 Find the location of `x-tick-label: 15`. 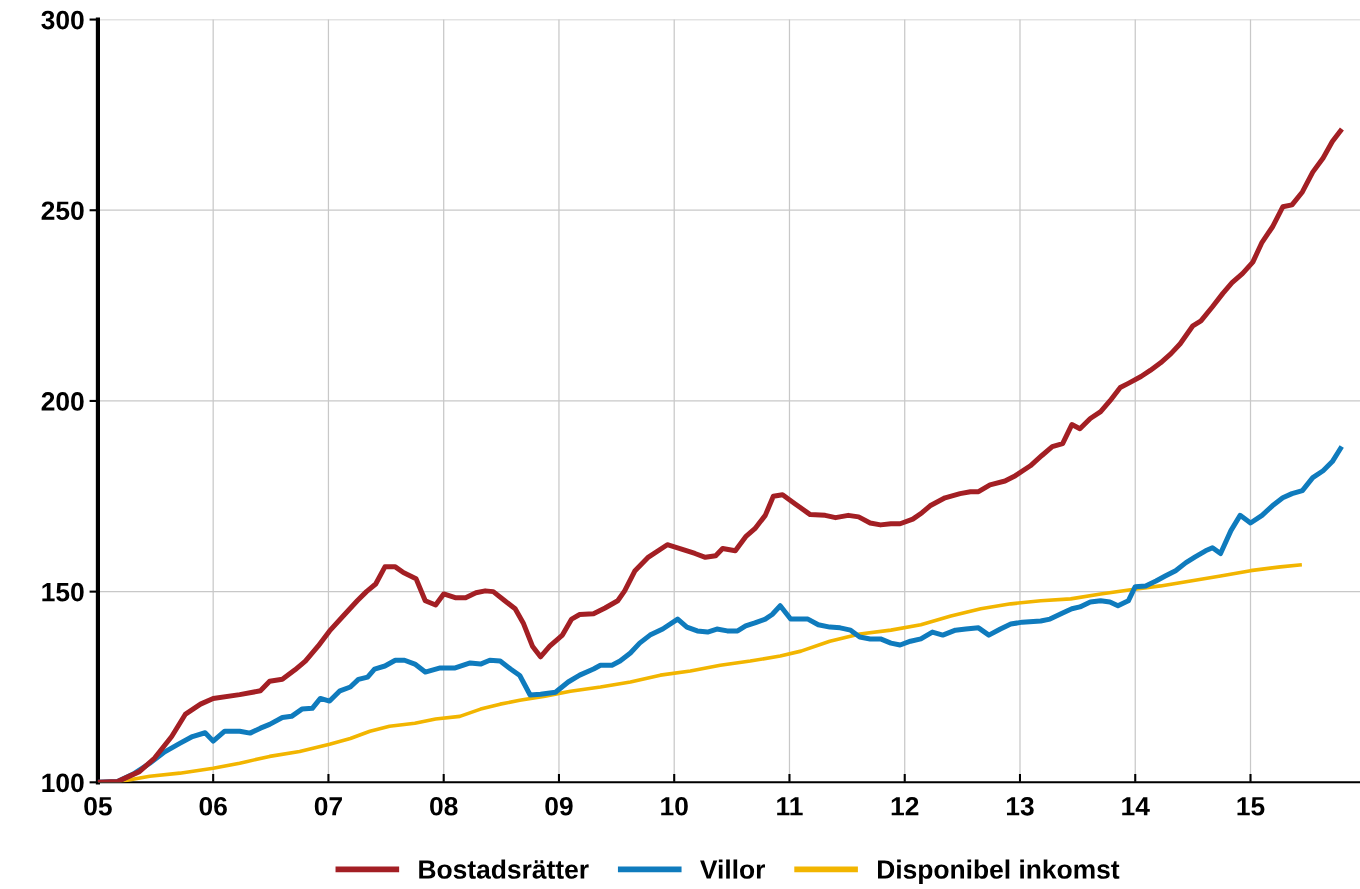

x-tick-label: 15 is located at coordinates (1251, 806).